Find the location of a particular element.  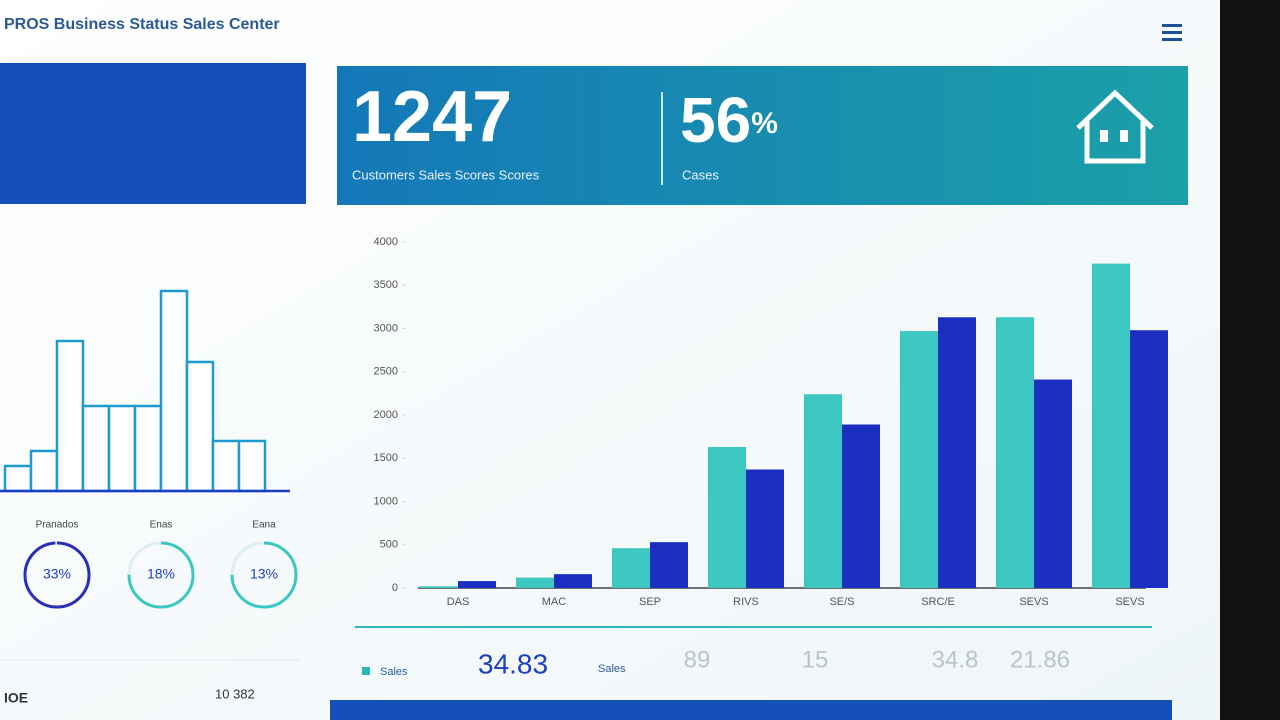

bezel is located at coordinates (1250, 360).